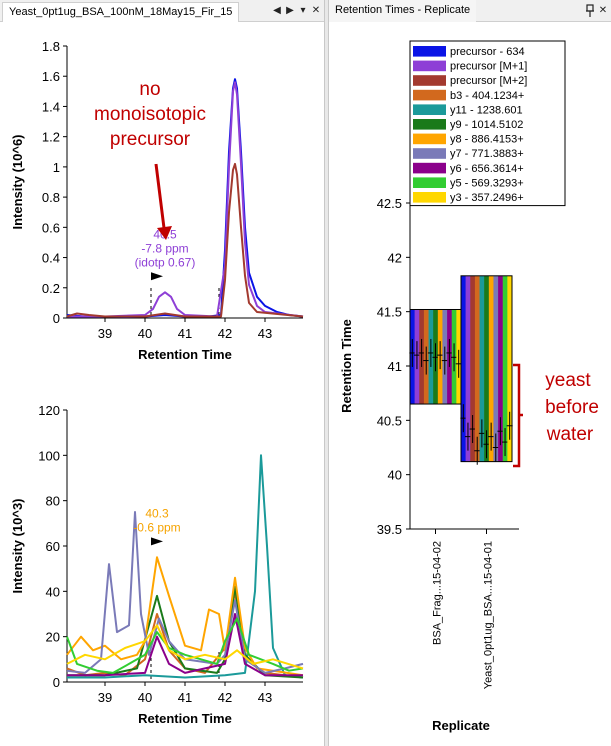  I want to click on top-xtick-label: 42, so click(225, 333).